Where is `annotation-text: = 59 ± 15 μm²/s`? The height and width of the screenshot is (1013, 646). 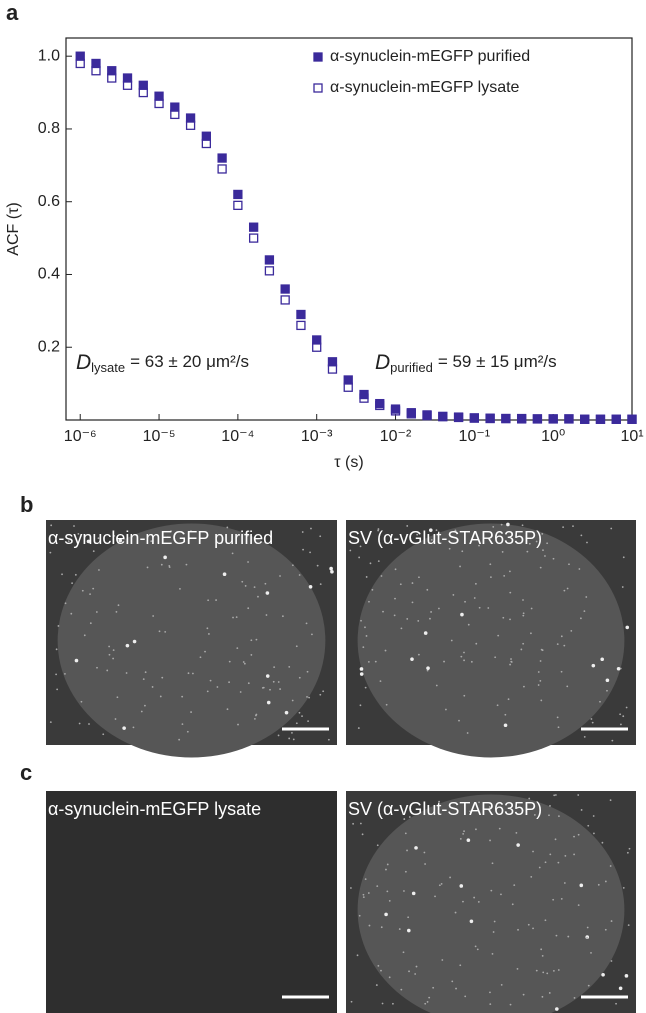
annotation-text: = 59 ± 15 μm²/s is located at coordinates (497, 361).